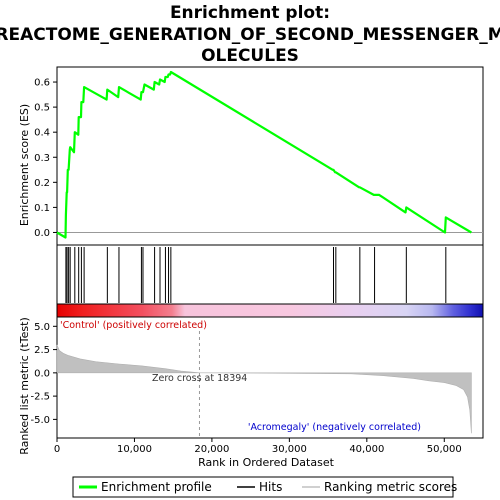  Describe the element at coordinates (366, 449) in the screenshot. I see `metric-xtick-label: 40,000` at that location.